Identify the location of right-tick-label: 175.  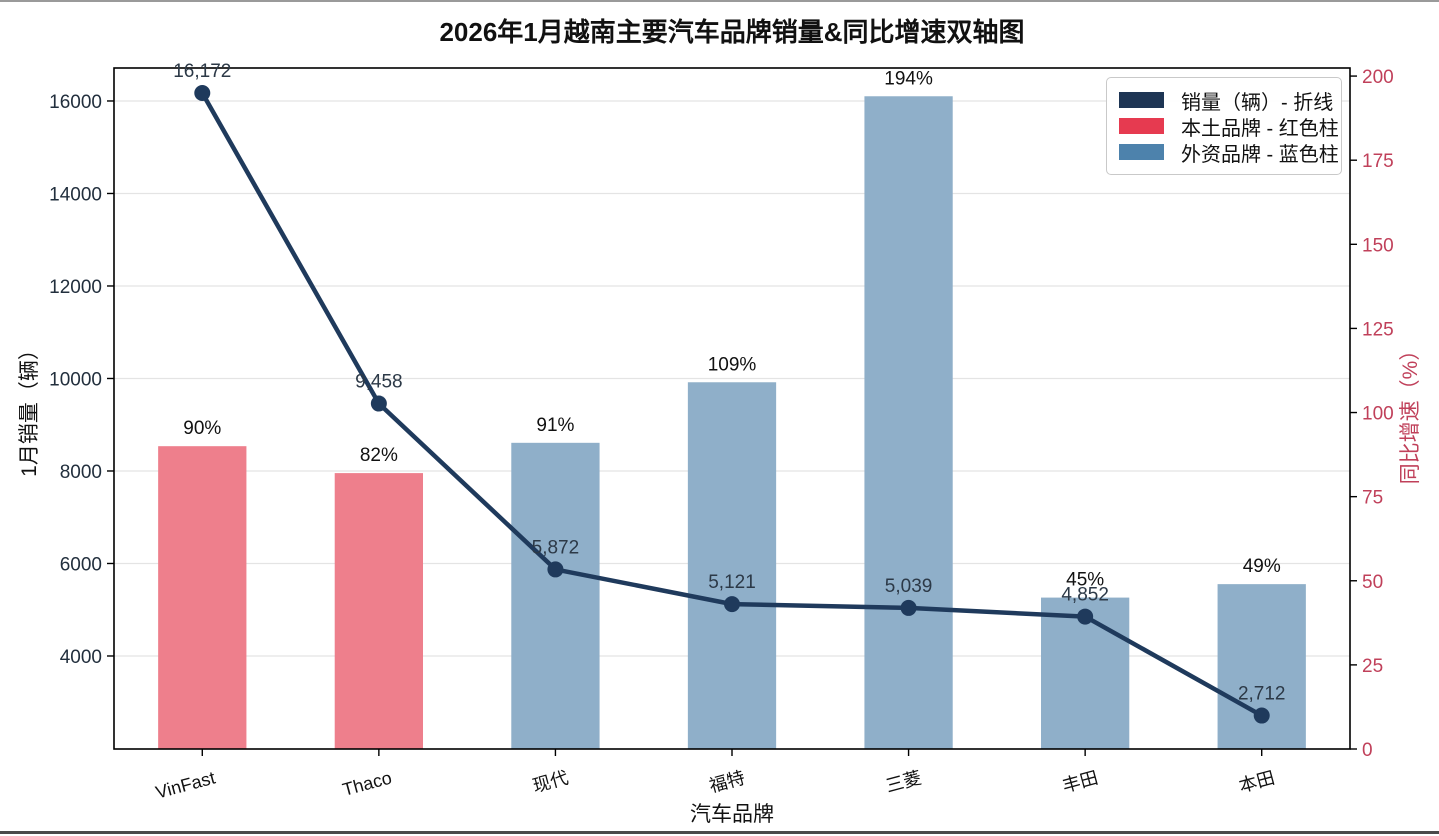
(1378, 161).